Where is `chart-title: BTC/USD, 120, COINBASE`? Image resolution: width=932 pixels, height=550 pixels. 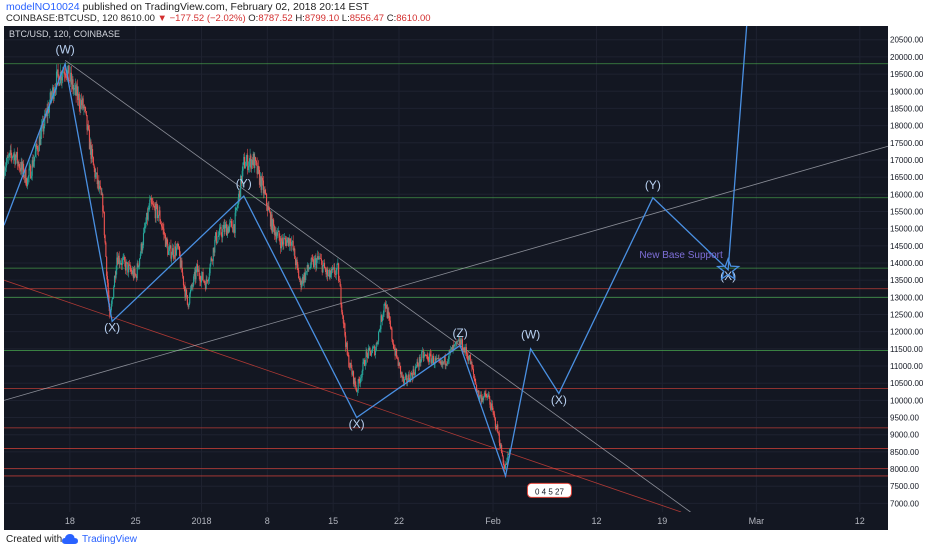 chart-title: BTC/USD, 120, COINBASE is located at coordinates (65, 34).